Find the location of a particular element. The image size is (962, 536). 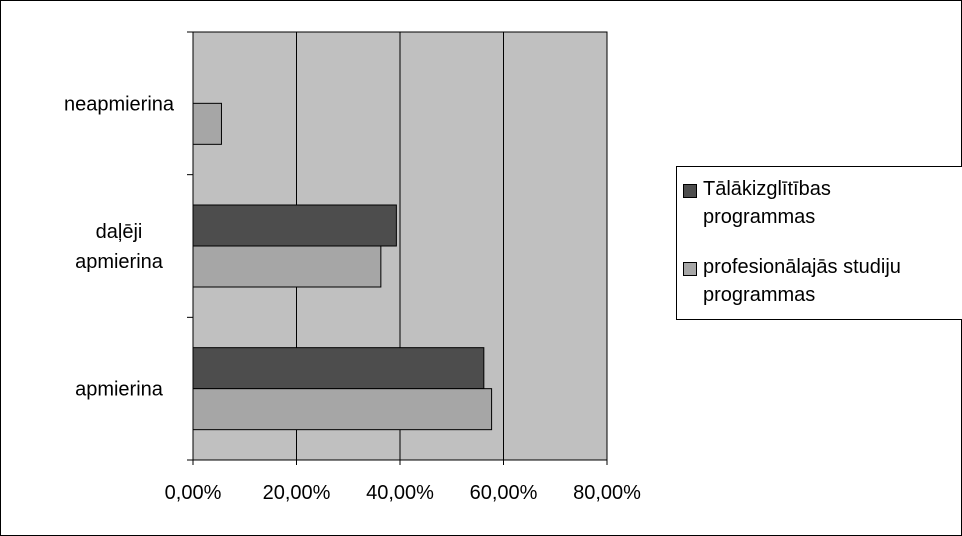

x-tick-label: 80,00% is located at coordinates (607, 493).